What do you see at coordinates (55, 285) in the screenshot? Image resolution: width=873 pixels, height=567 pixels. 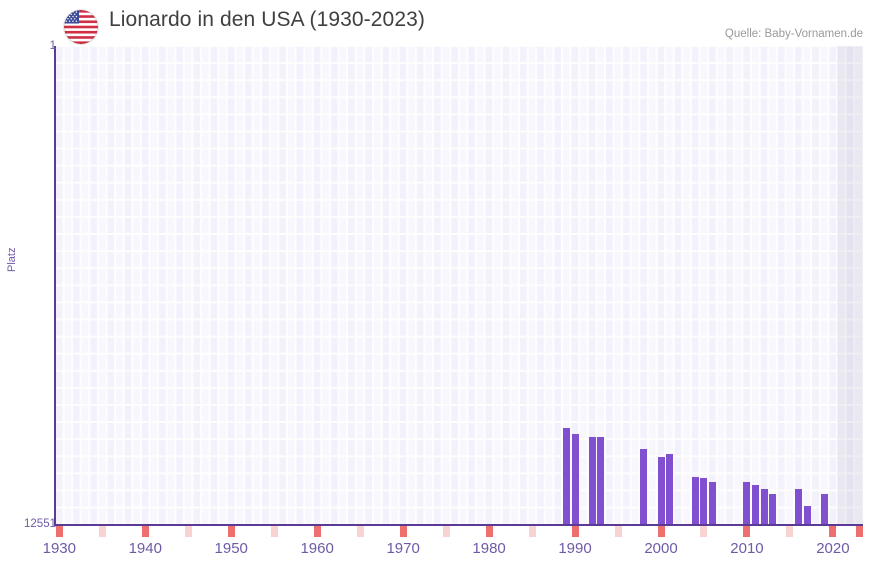 I see `y-axis-line` at bounding box center [55, 285].